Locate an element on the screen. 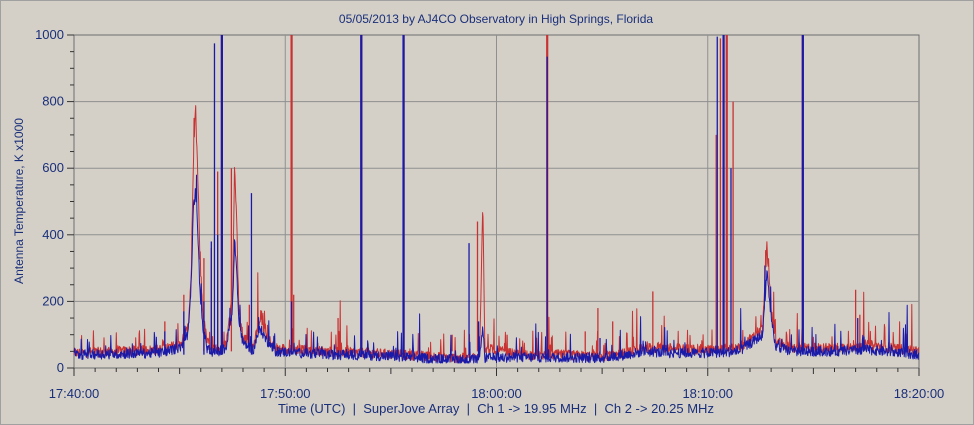 Image resolution: width=974 pixels, height=425 pixels. x-tick-label: 17:40:00 is located at coordinates (74, 393).